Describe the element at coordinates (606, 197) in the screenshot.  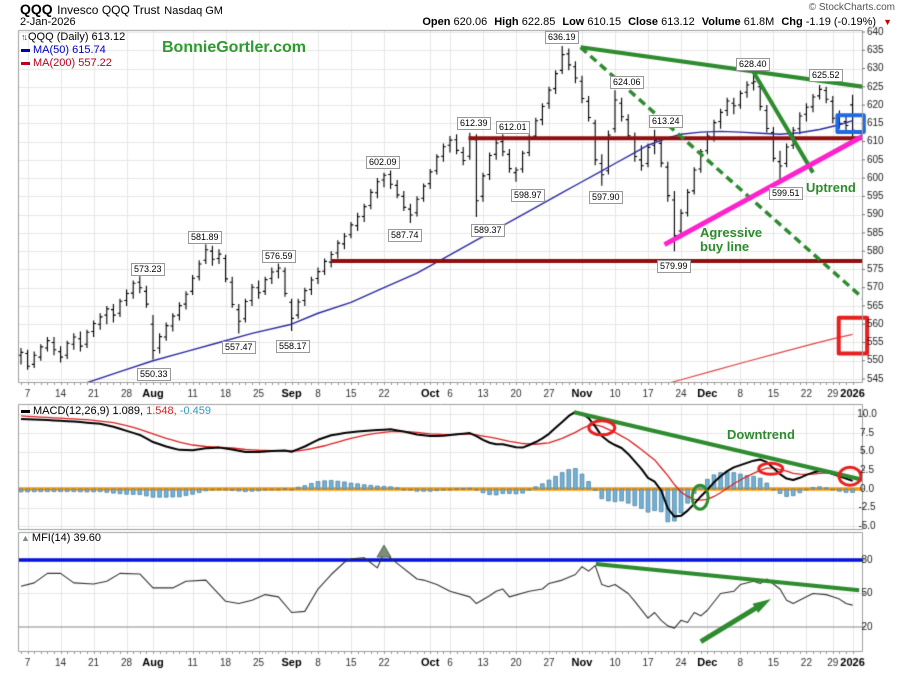
I see `price-callout: 597.90` at that location.